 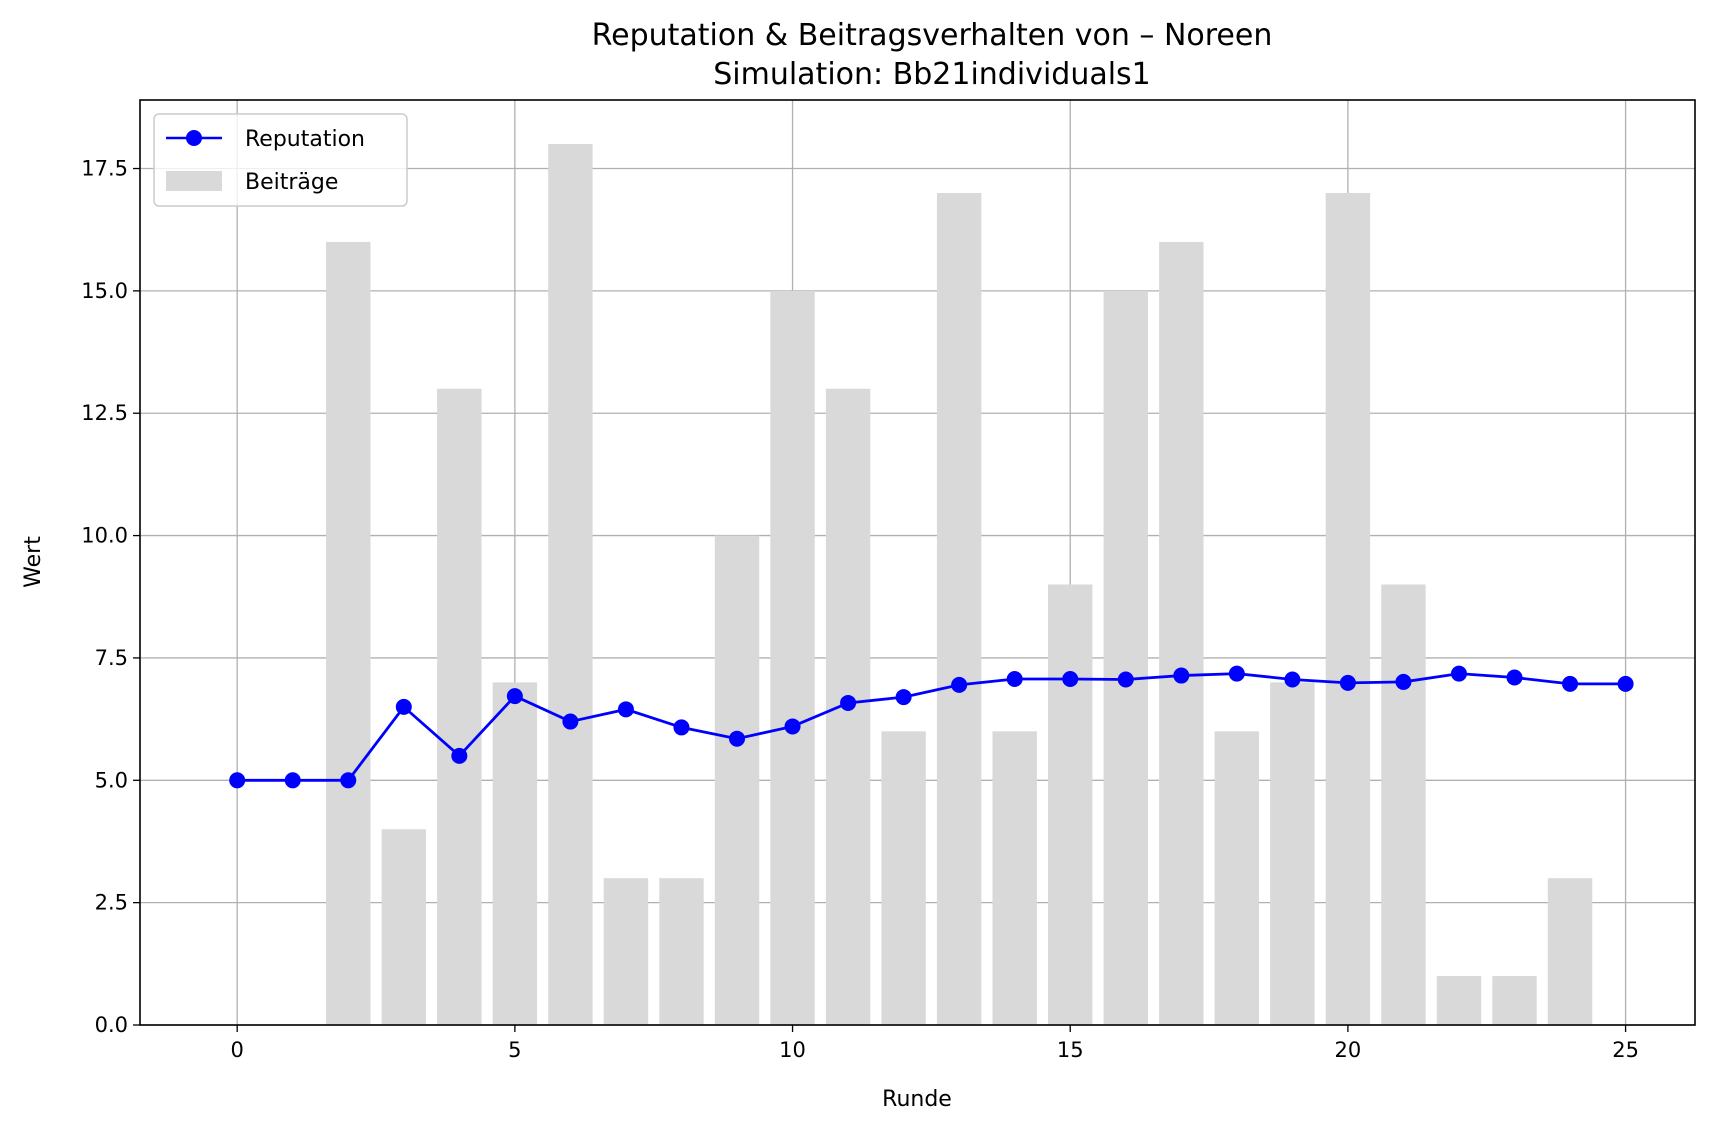 What do you see at coordinates (1625, 1050) in the screenshot?
I see `x-tick-label: 25` at bounding box center [1625, 1050].